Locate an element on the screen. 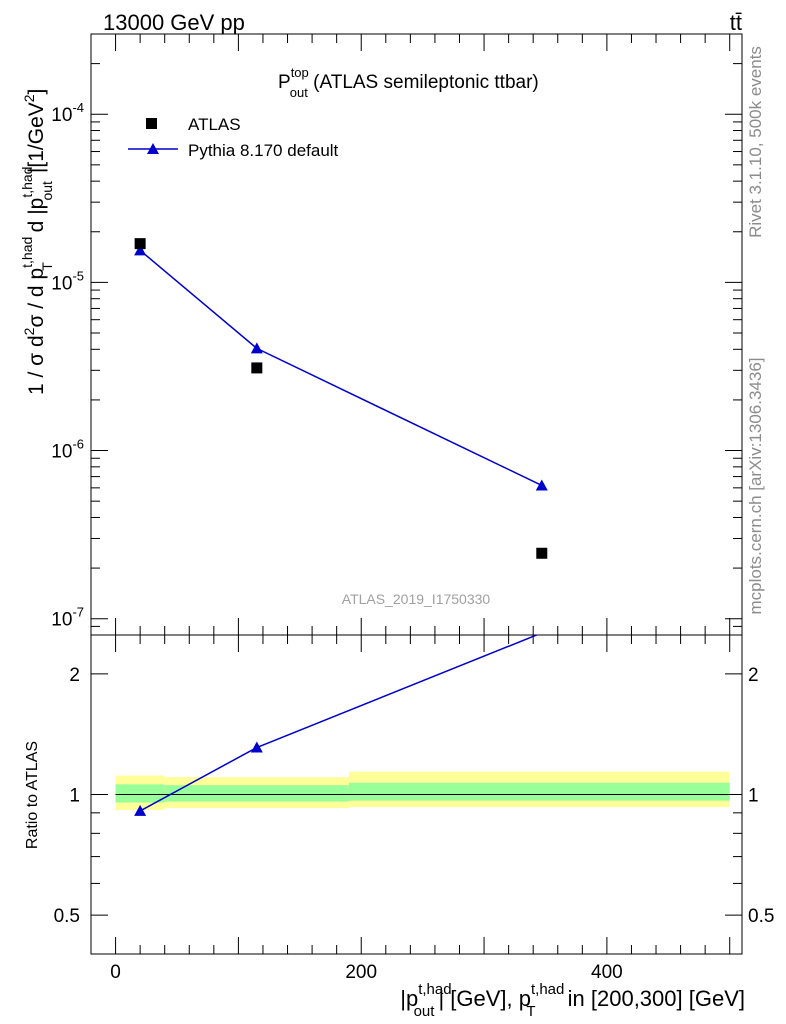  legend-marker-atlas is located at coordinates (151, 123).